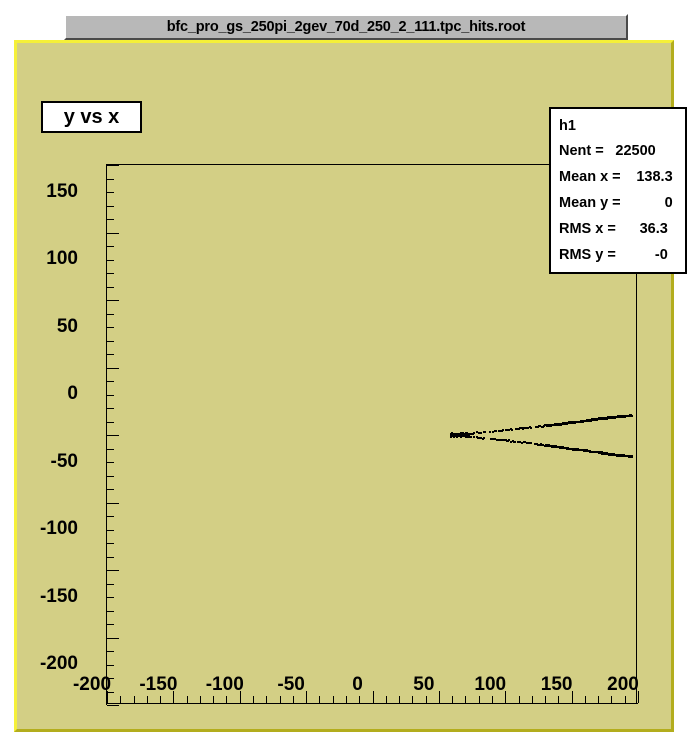 Image resolution: width=696 pixels, height=752 pixels. I want to click on y-axis-tick-label: 150, so click(62, 191).